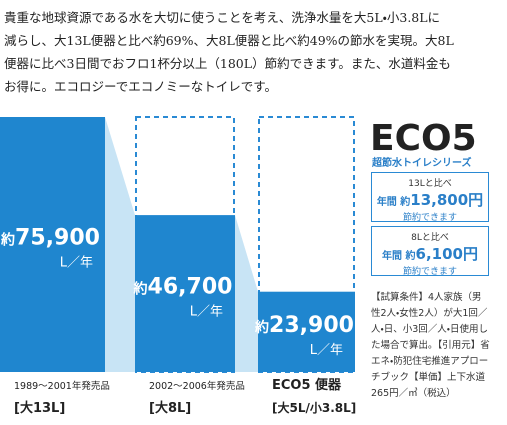 Image resolution: width=507 pixels, height=425 pixels. Describe the element at coordinates (190, 287) in the screenshot. I see `value-label: 46,700` at that location.